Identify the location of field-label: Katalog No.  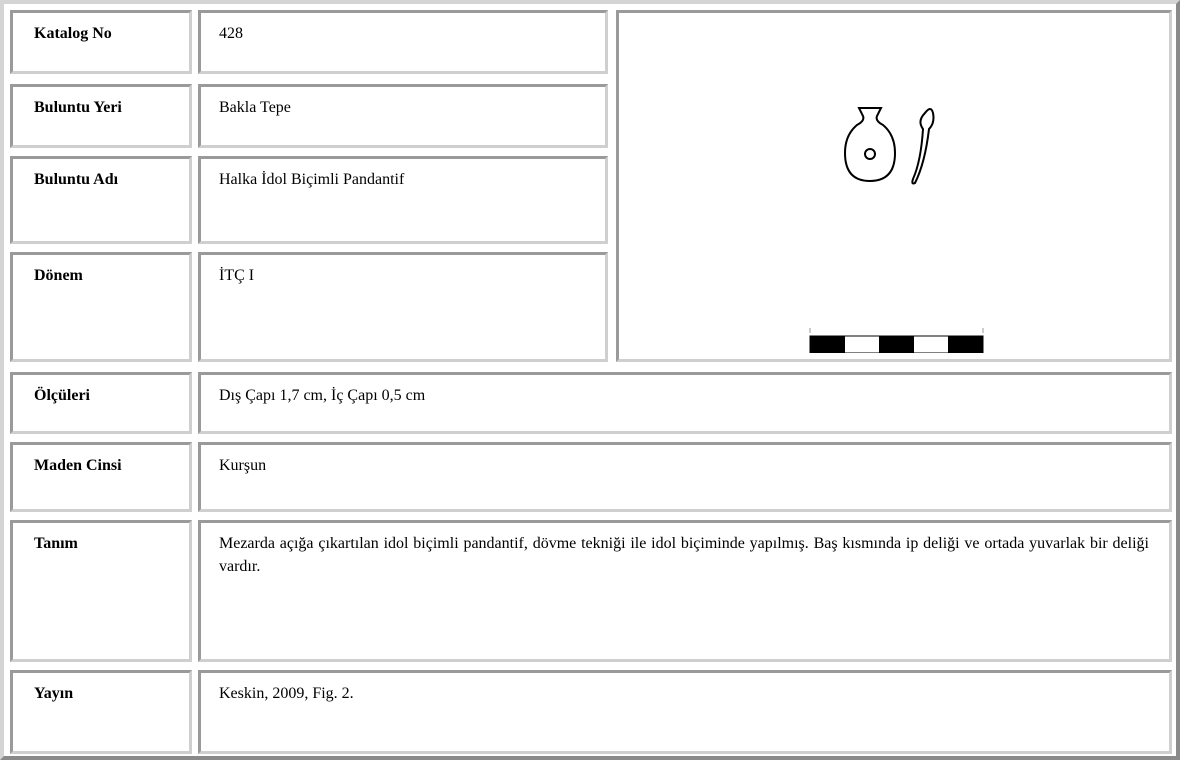
(101, 42).